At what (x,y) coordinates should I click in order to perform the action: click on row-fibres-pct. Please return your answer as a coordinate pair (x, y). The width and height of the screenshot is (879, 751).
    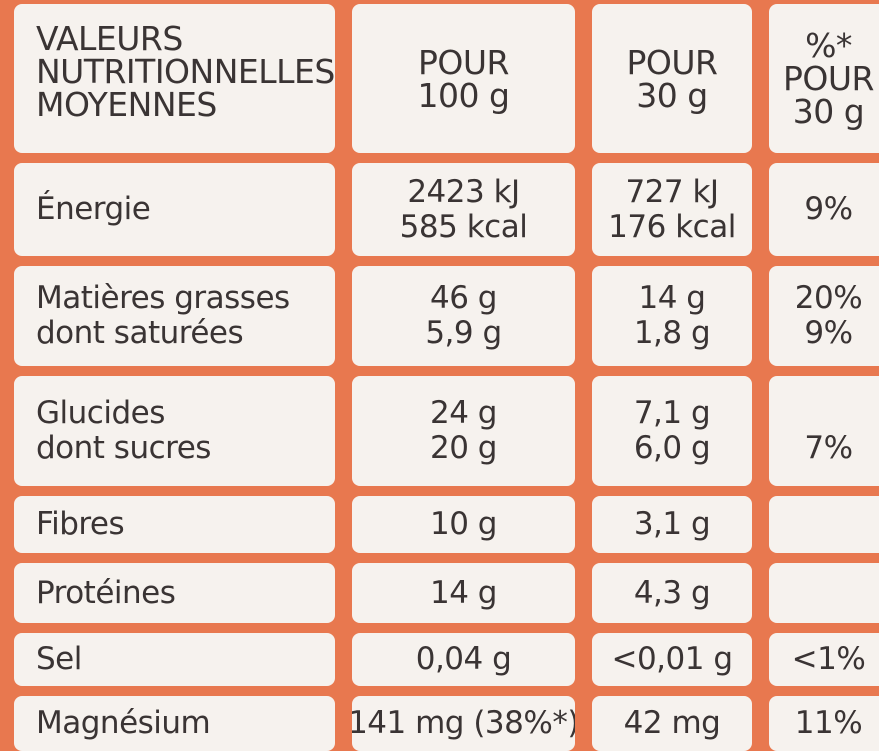
    Looking at the image, I should click on (824, 524).